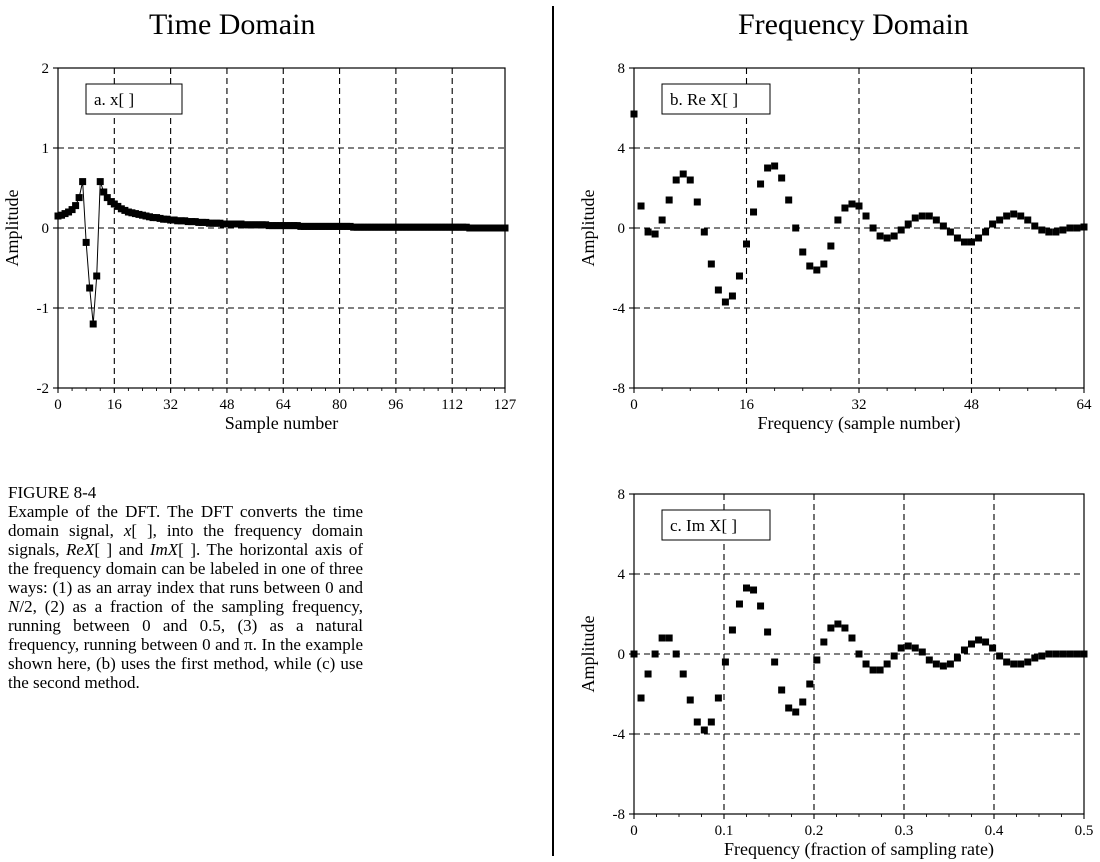 This screenshot has width=1100, height=862. Describe the element at coordinates (114, 99) in the screenshot. I see `panel-label: a. x[ ]` at that location.